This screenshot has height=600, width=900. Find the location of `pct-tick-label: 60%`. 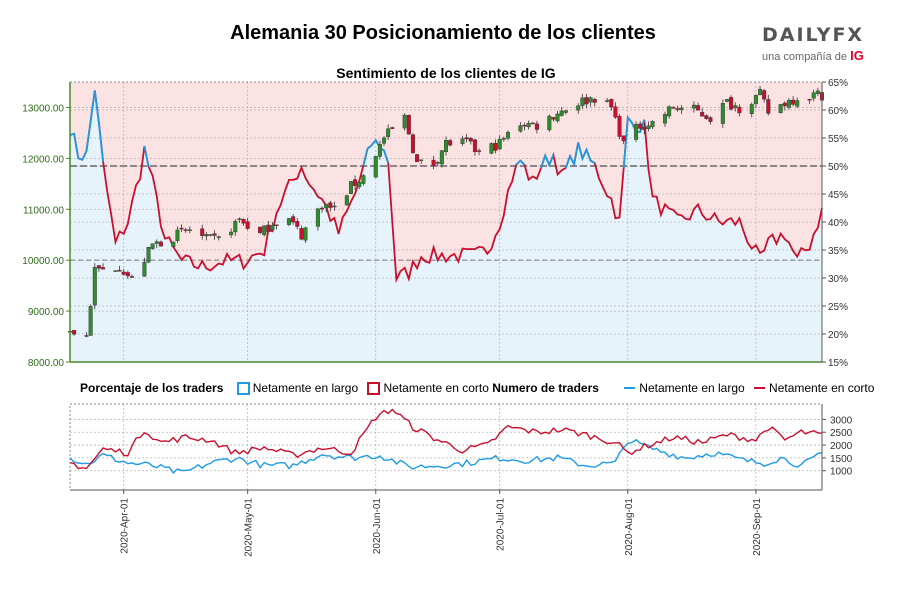

pct-tick-label: 60% is located at coordinates (838, 111).